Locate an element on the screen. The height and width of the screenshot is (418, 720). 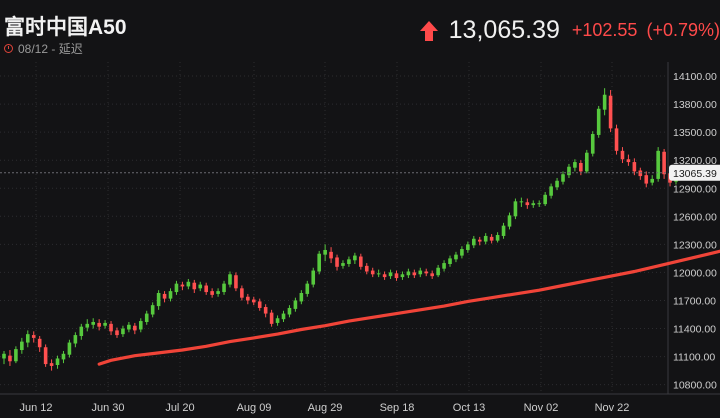
x-tick-label: Jun 12 is located at coordinates (35, 408).